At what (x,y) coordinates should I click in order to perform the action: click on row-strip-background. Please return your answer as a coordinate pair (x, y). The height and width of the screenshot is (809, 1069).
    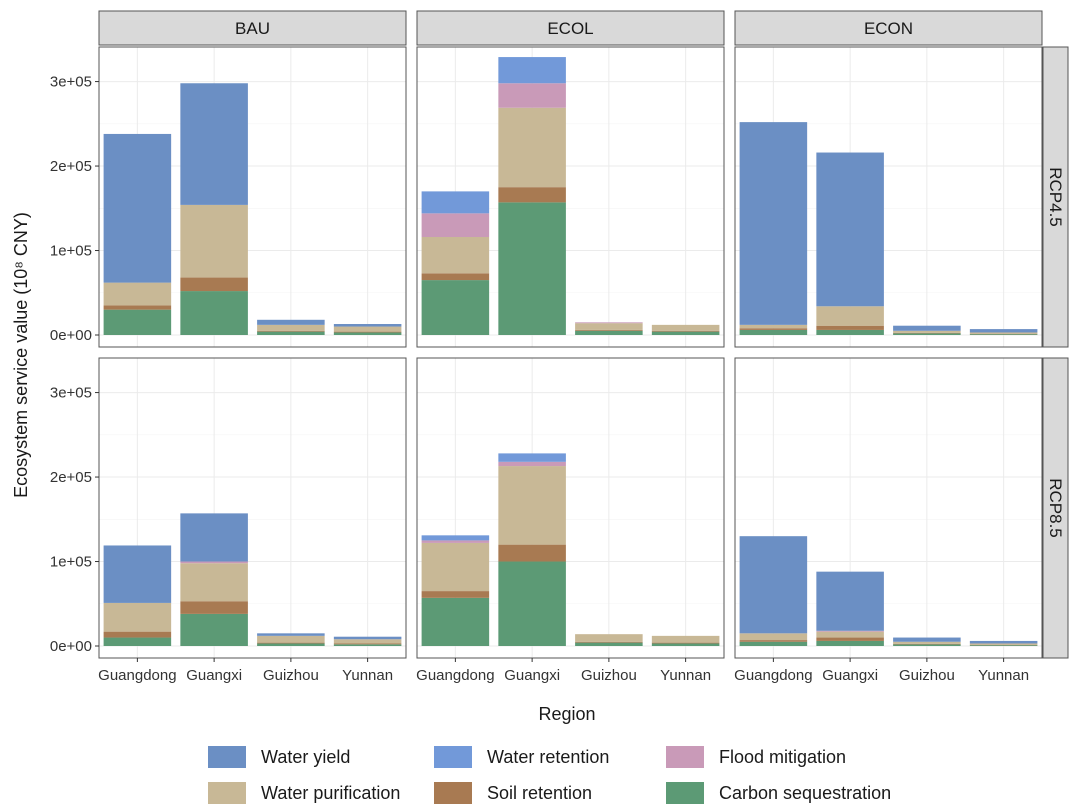
    Looking at the image, I should click on (1055, 197).